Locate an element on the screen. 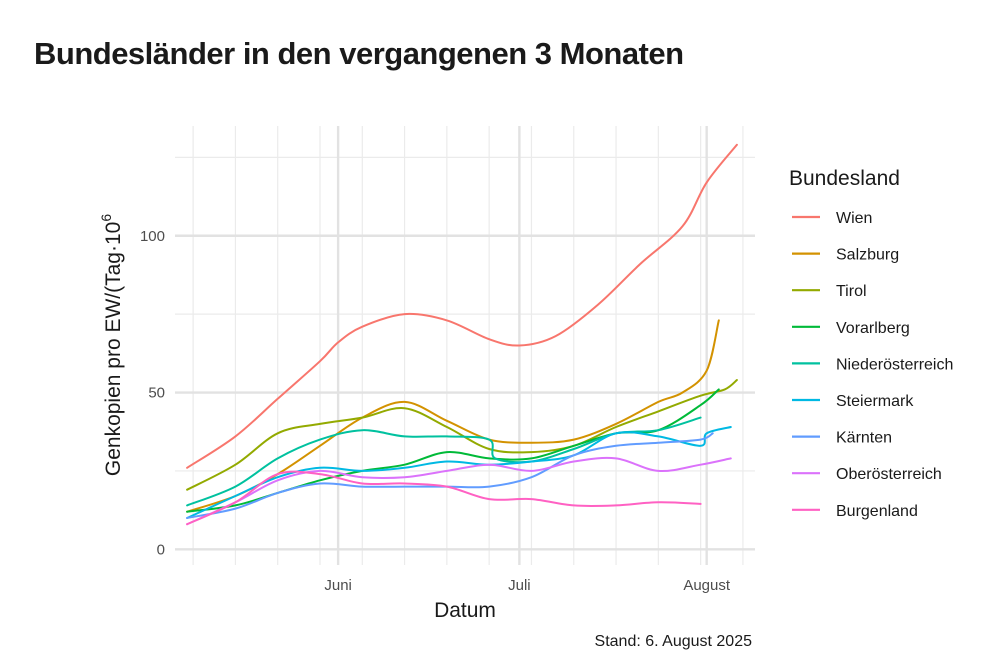 The width and height of the screenshot is (1000, 662). legend-label-burgenland: Burgenland is located at coordinates (877, 511).